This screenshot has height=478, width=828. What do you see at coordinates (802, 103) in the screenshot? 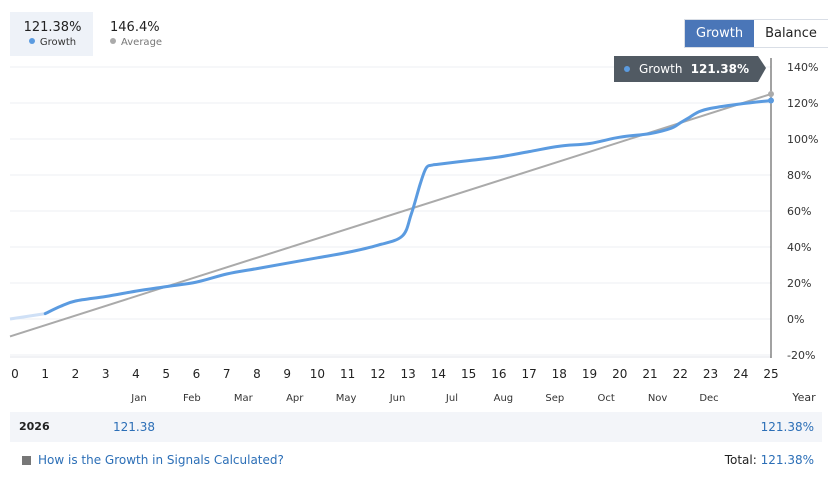
I see `y-tick-label: 120%` at bounding box center [802, 103].